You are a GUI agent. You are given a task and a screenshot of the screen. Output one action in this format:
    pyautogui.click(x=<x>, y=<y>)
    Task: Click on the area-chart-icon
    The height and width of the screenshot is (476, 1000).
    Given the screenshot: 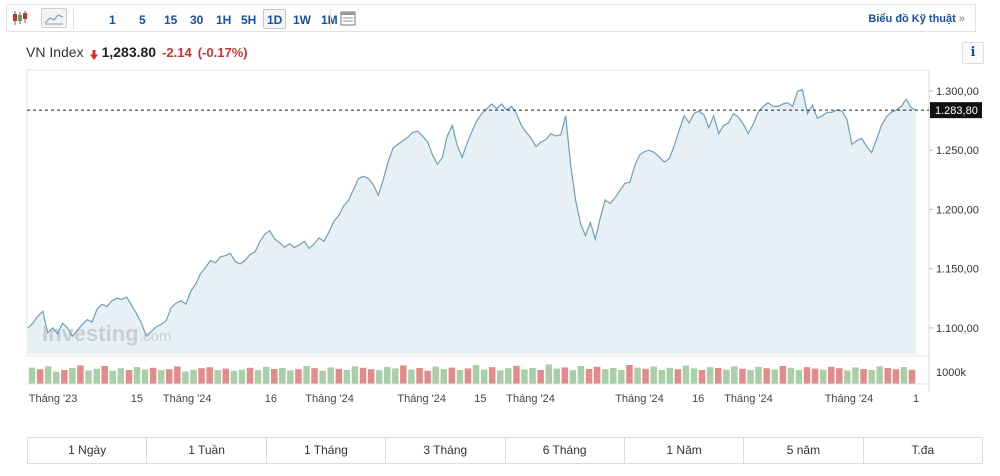 What is the action you would take?
    pyautogui.click(x=54, y=18)
    